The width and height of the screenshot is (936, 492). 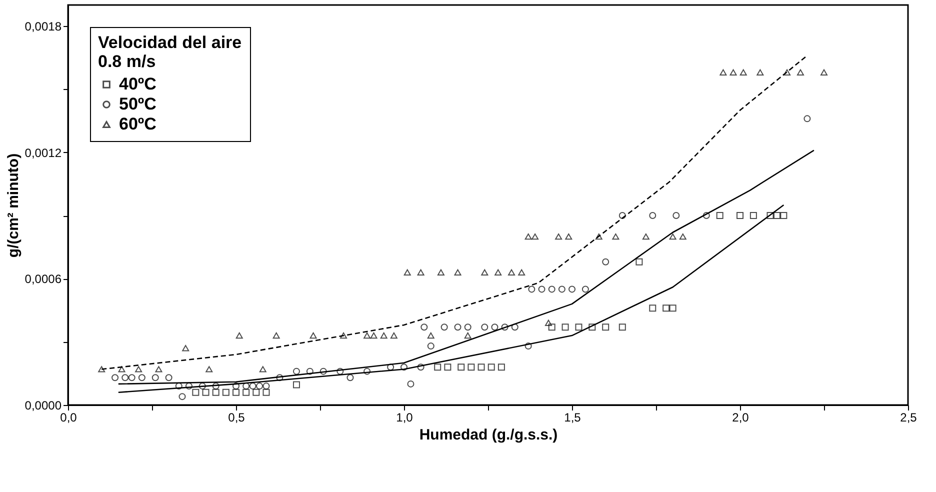 What do you see at coordinates (137, 84) in the screenshot?
I see `legend-label: 40ºC` at bounding box center [137, 84].